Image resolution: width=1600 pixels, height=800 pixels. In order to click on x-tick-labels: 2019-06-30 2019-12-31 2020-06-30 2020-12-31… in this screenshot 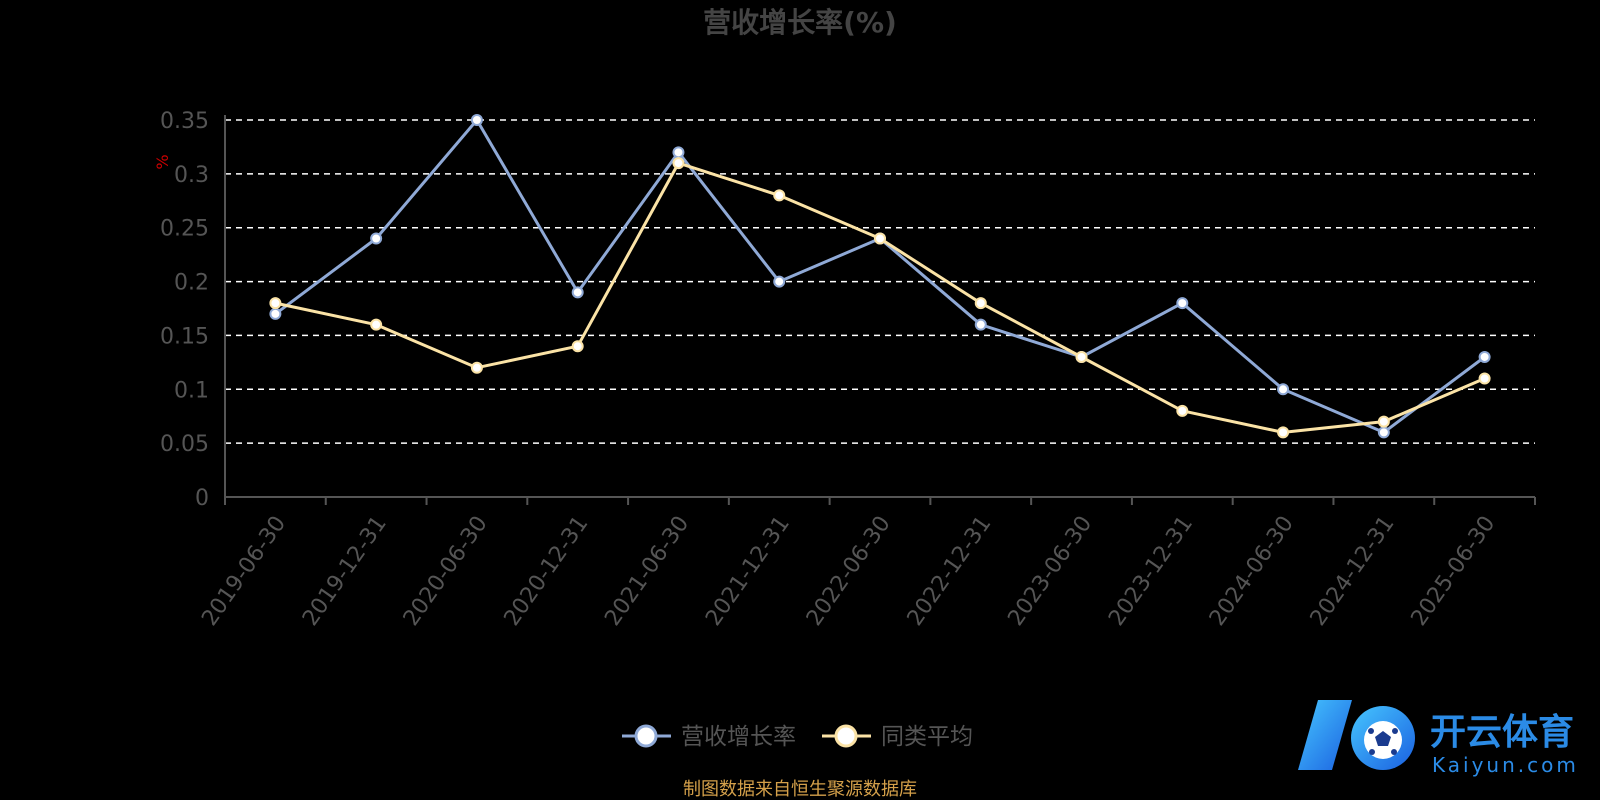, I will do `click(848, 571)`.